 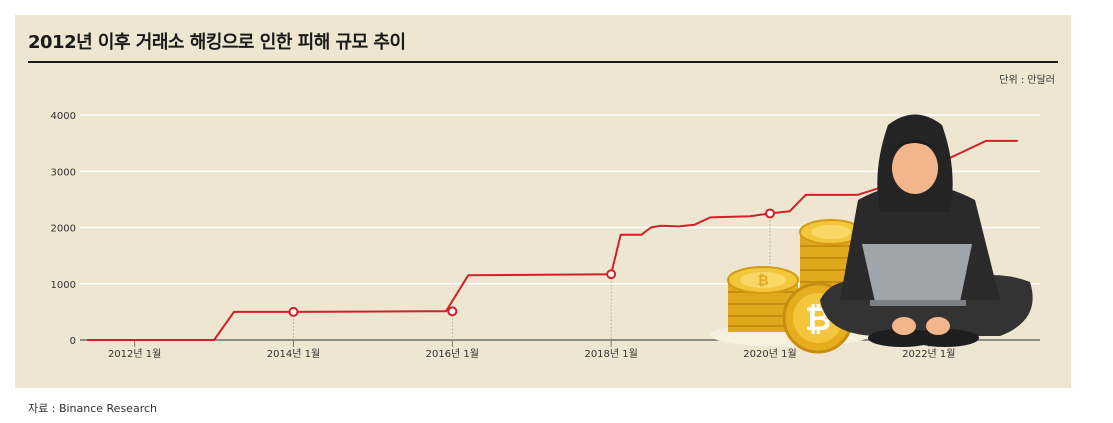 I want to click on x-tick-label: 2020년 1월, so click(x=769, y=354).